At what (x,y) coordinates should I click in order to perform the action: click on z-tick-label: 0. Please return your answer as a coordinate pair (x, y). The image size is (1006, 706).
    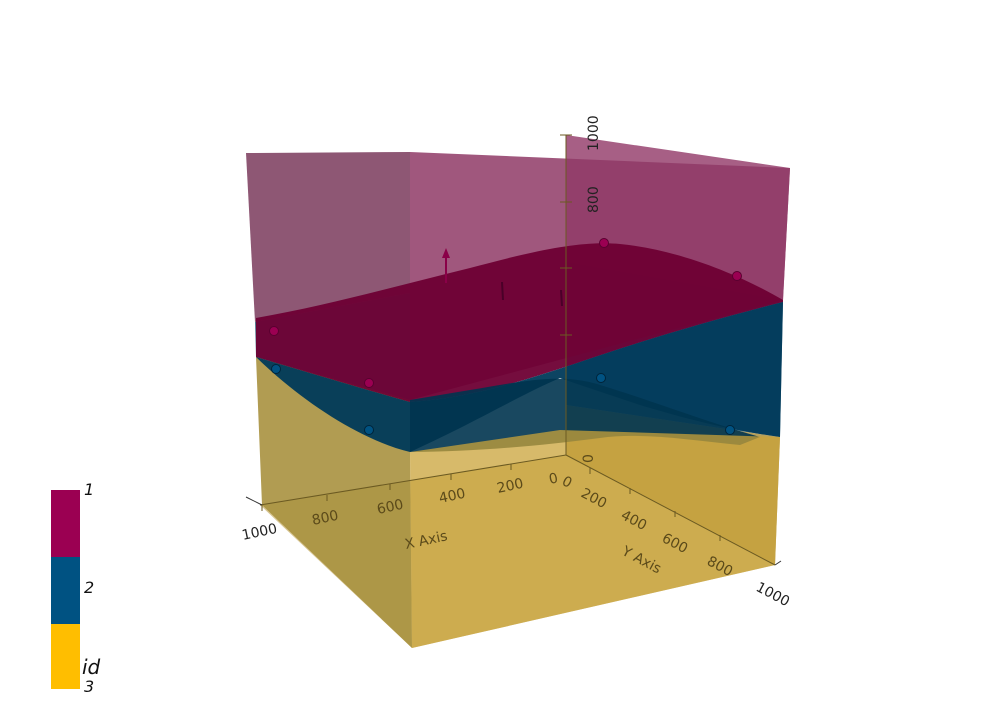
    Looking at the image, I should click on (589, 458).